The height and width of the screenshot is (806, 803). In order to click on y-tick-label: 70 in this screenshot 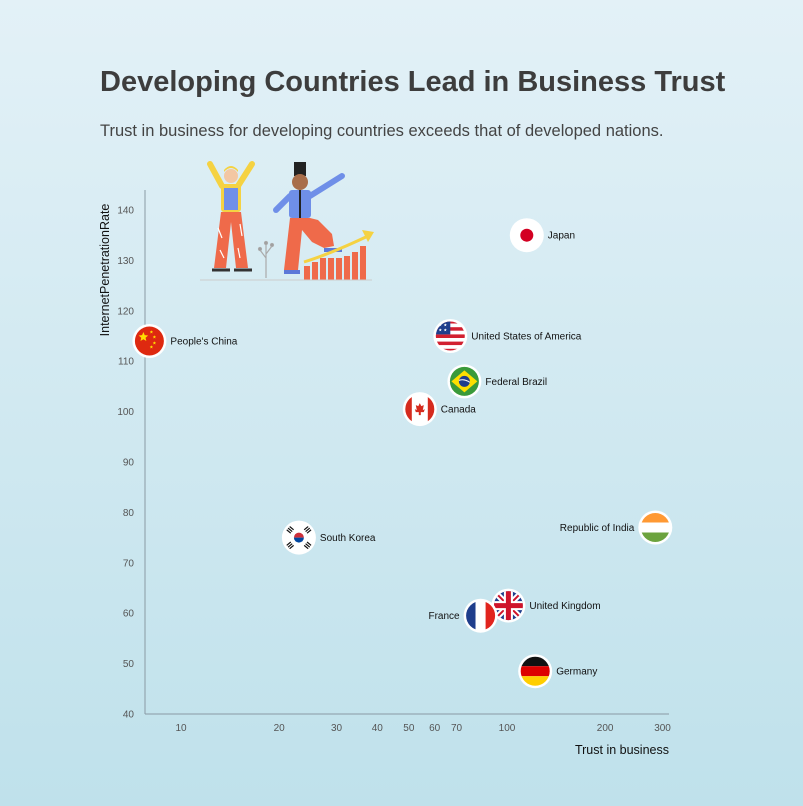, I will do `click(129, 563)`.